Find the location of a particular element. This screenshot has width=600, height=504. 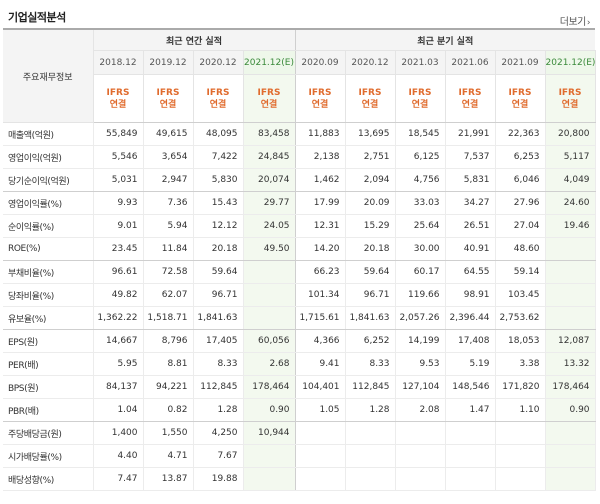

table-cell: 60.17 is located at coordinates (420, 272).